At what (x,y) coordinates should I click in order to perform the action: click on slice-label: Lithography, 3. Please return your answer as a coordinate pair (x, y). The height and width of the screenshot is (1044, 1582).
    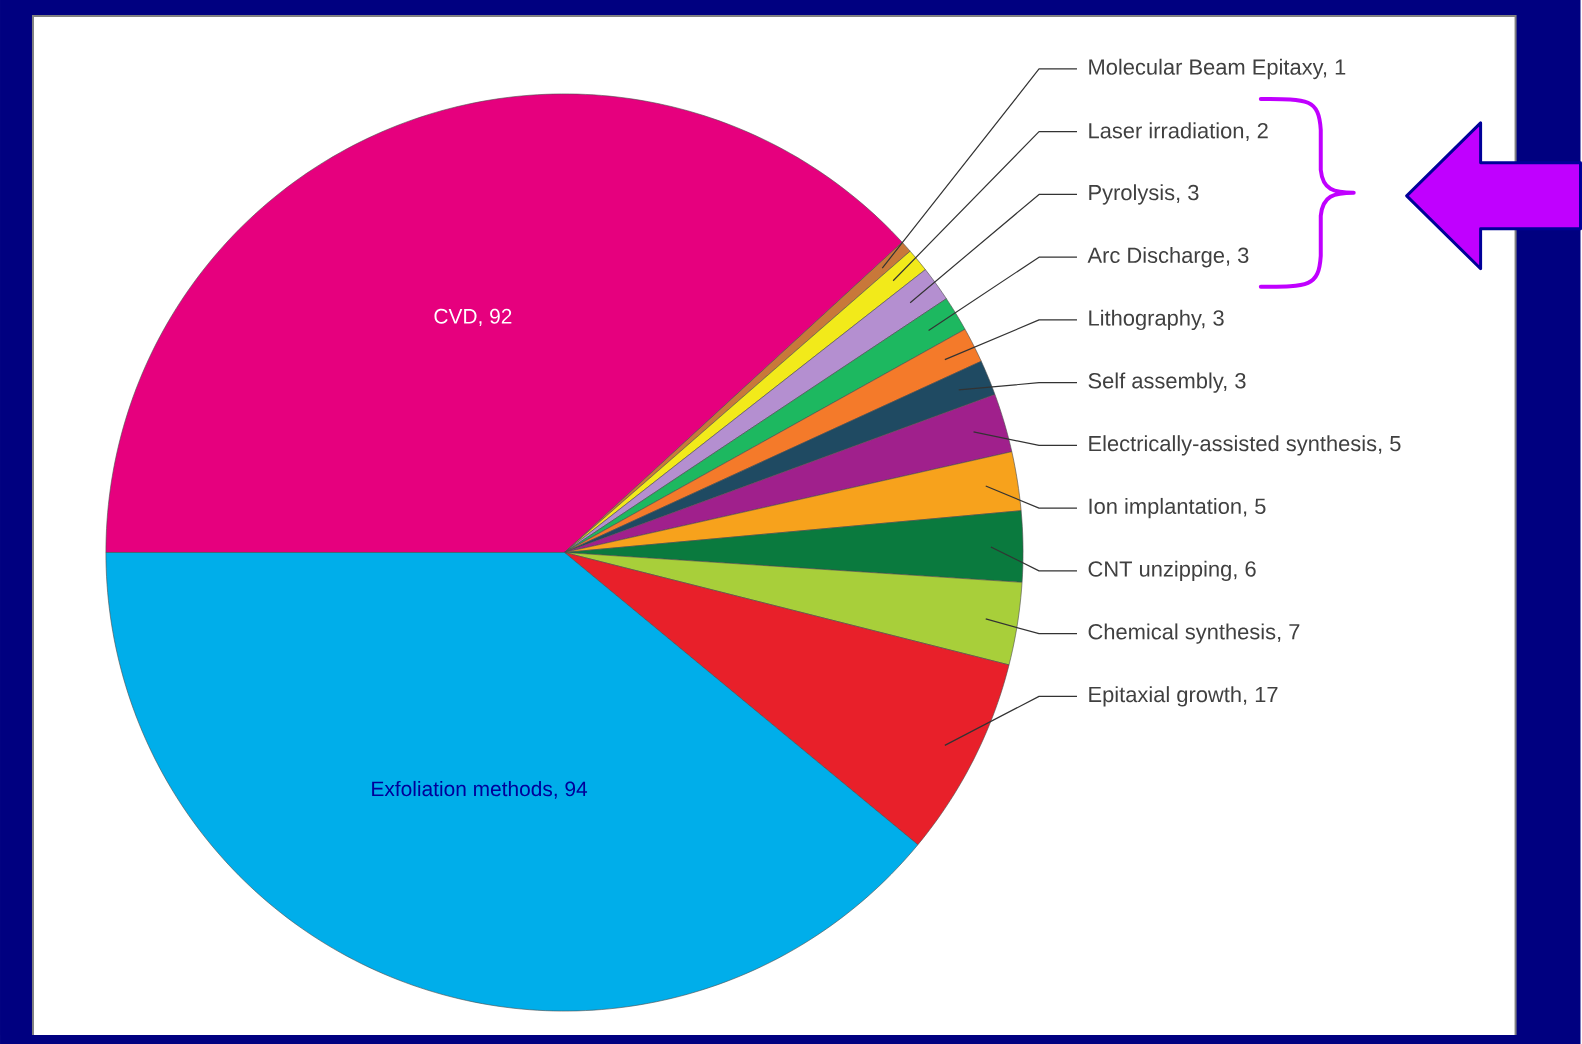
    Looking at the image, I should click on (1156, 320).